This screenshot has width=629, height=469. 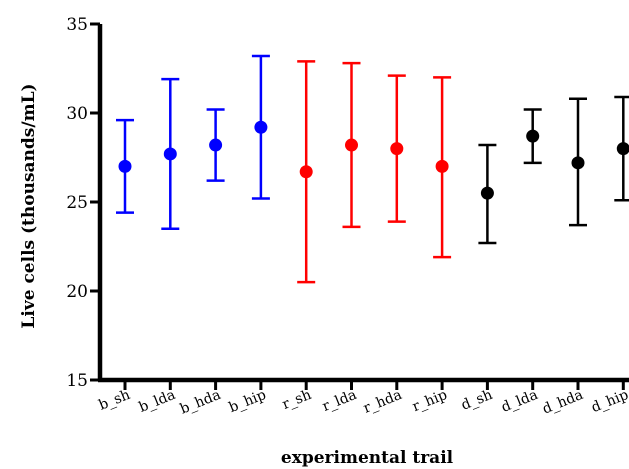 I want to click on x-tick-label: b_lda, so click(x=157, y=401).